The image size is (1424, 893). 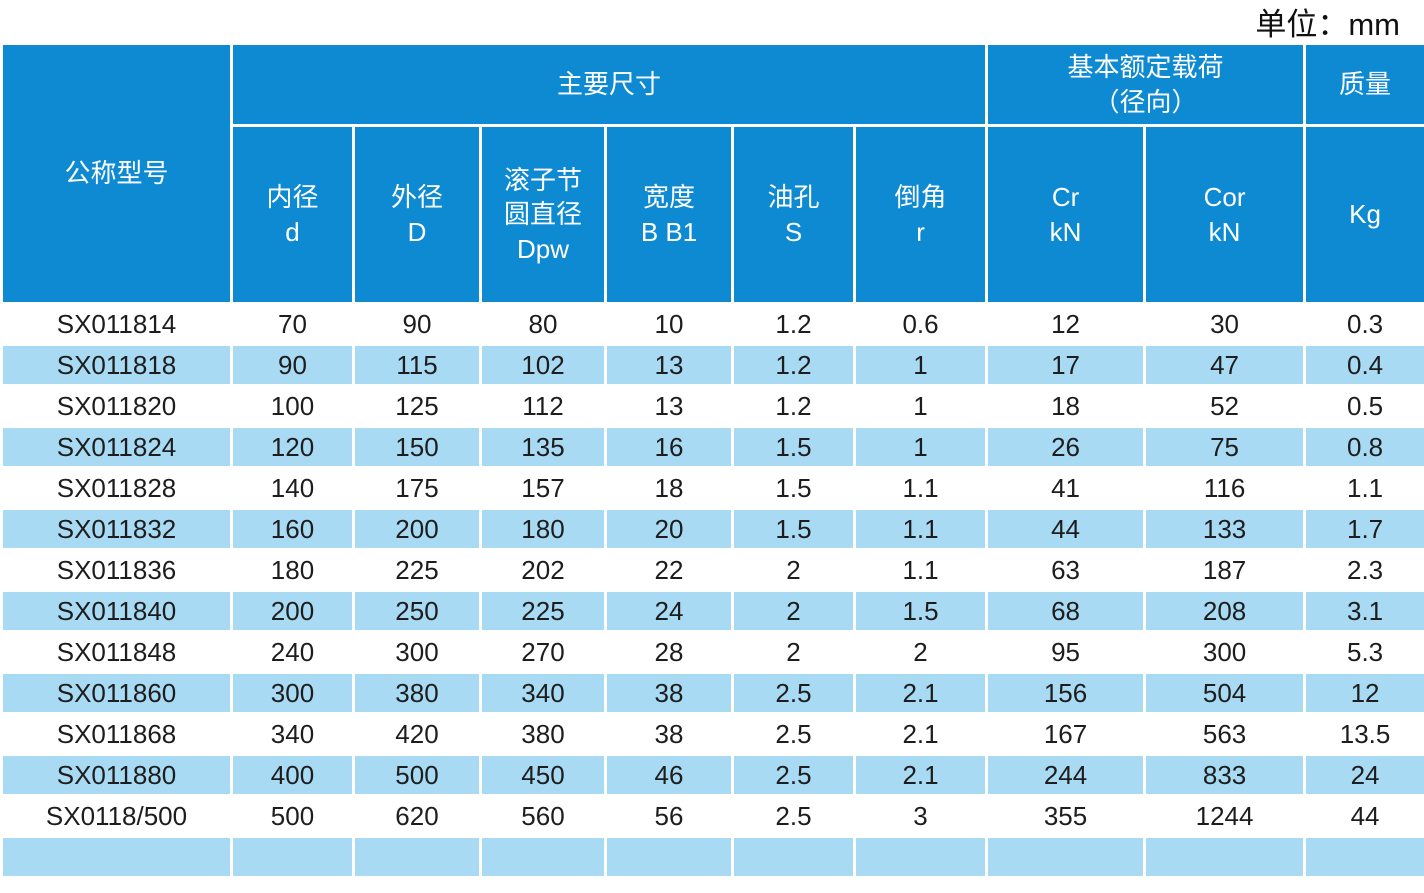 What do you see at coordinates (1363, 693) in the screenshot?
I see `value-cell: 12` at bounding box center [1363, 693].